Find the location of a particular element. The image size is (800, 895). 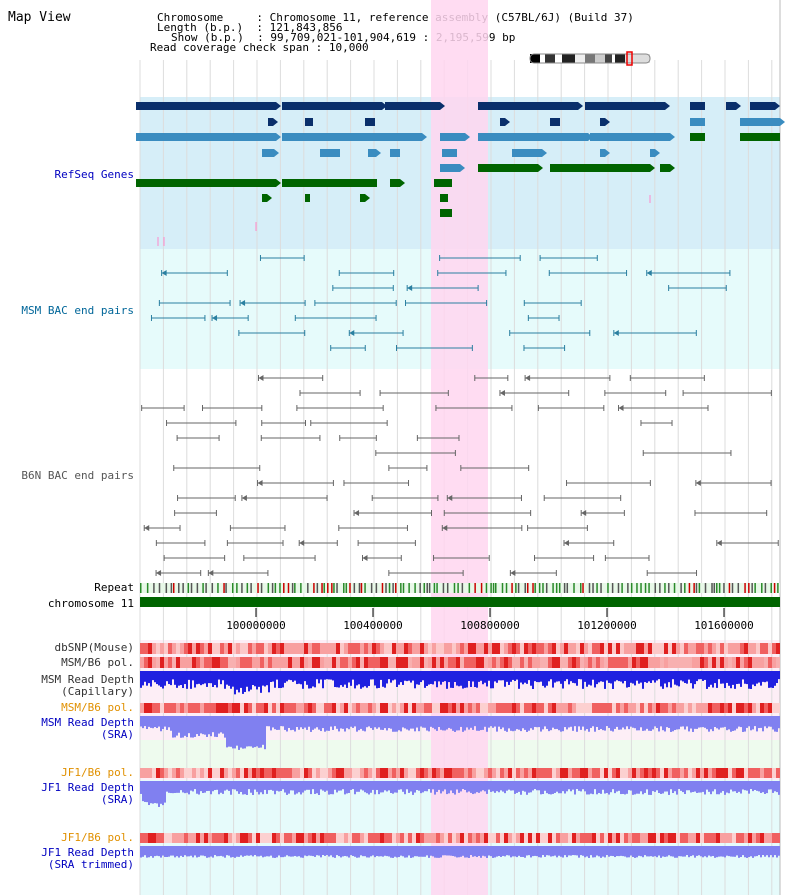

gene-block is located at coordinates (762, 106).